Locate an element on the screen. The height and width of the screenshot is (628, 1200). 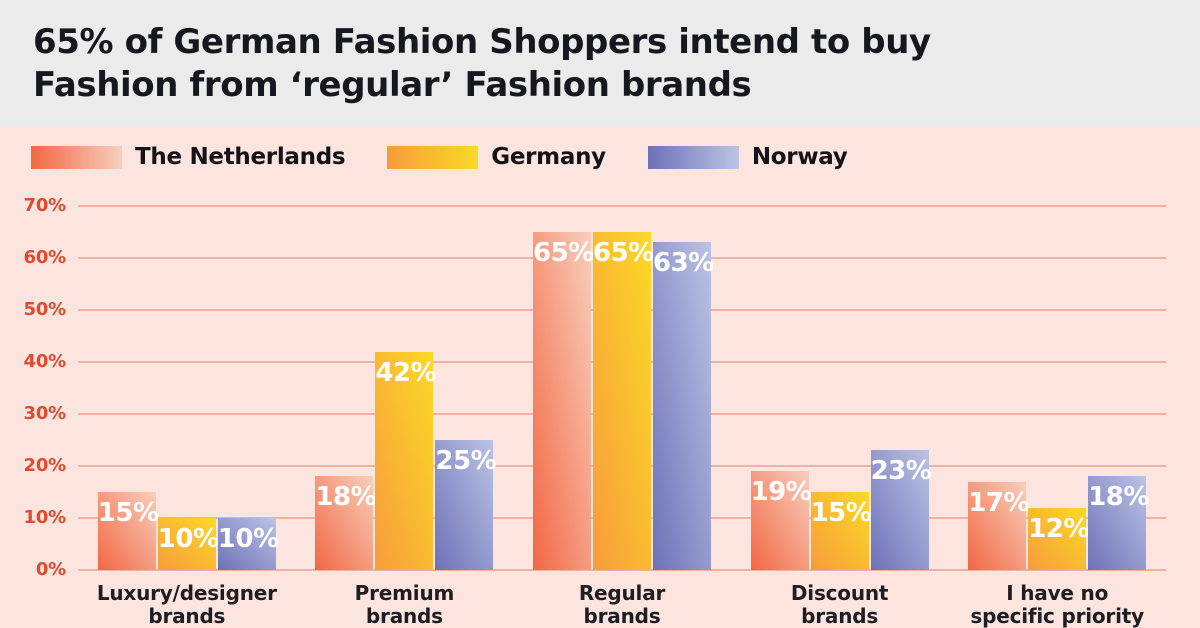
value-label-norway-premium-brands: 25% is located at coordinates (466, 461).